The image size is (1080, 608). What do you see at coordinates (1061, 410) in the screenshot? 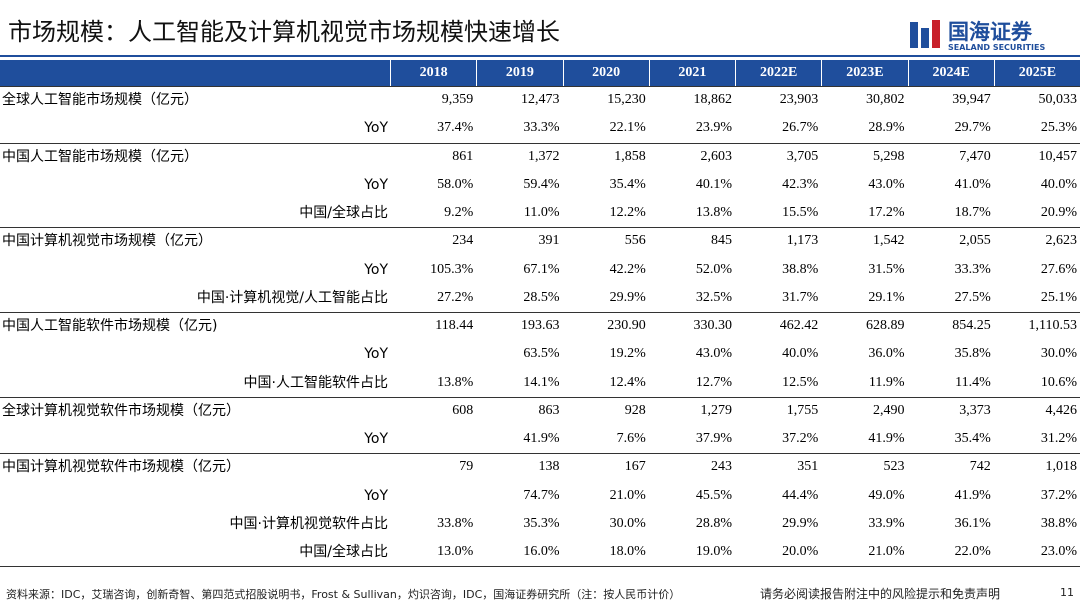
I see `table-cell: 4,426` at bounding box center [1061, 410].